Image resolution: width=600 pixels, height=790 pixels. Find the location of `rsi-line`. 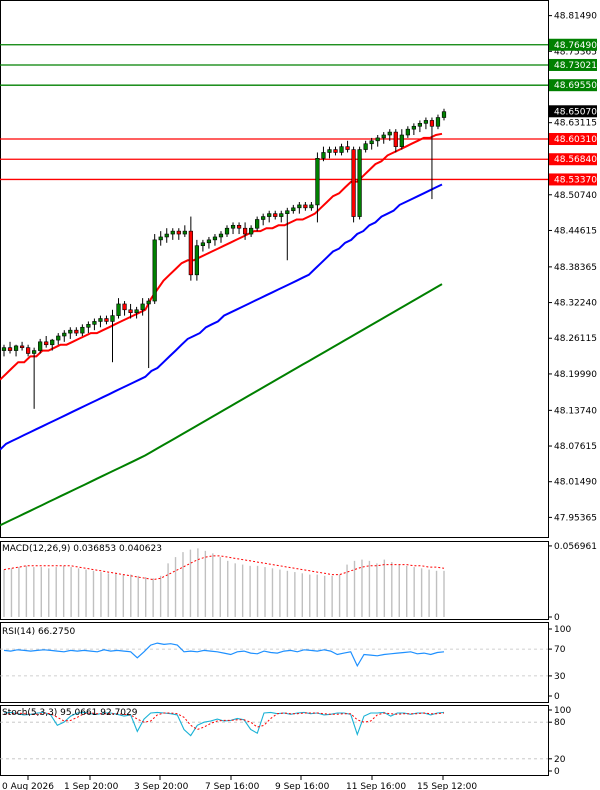

rsi-line is located at coordinates (224, 655).